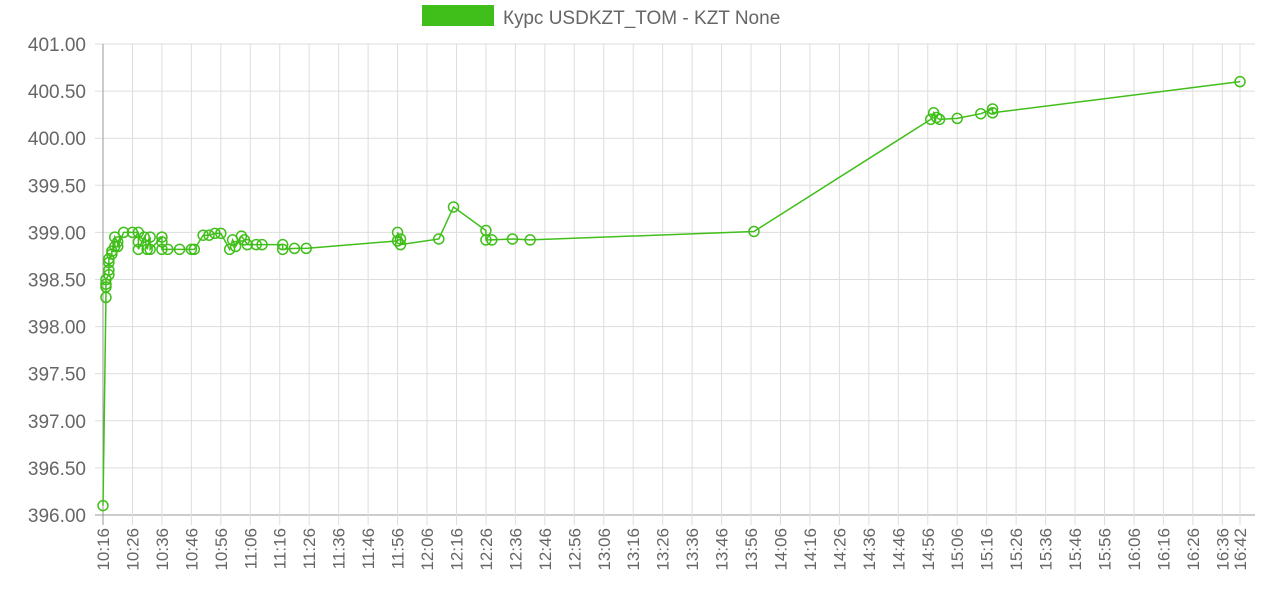 The height and width of the screenshot is (593, 1280). I want to click on x-tick-label: 10:16, so click(103, 549).